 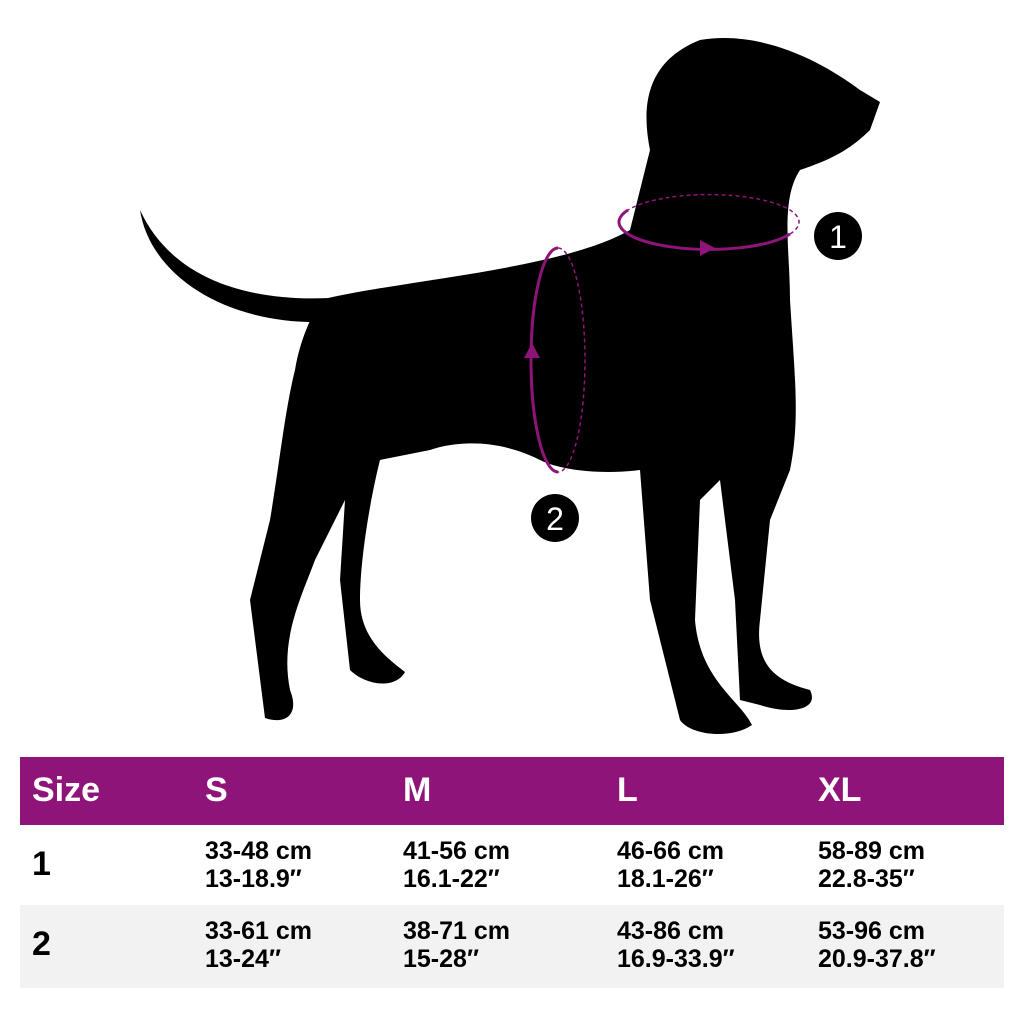 What do you see at coordinates (417, 790) in the screenshot?
I see `header-m: M` at bounding box center [417, 790].